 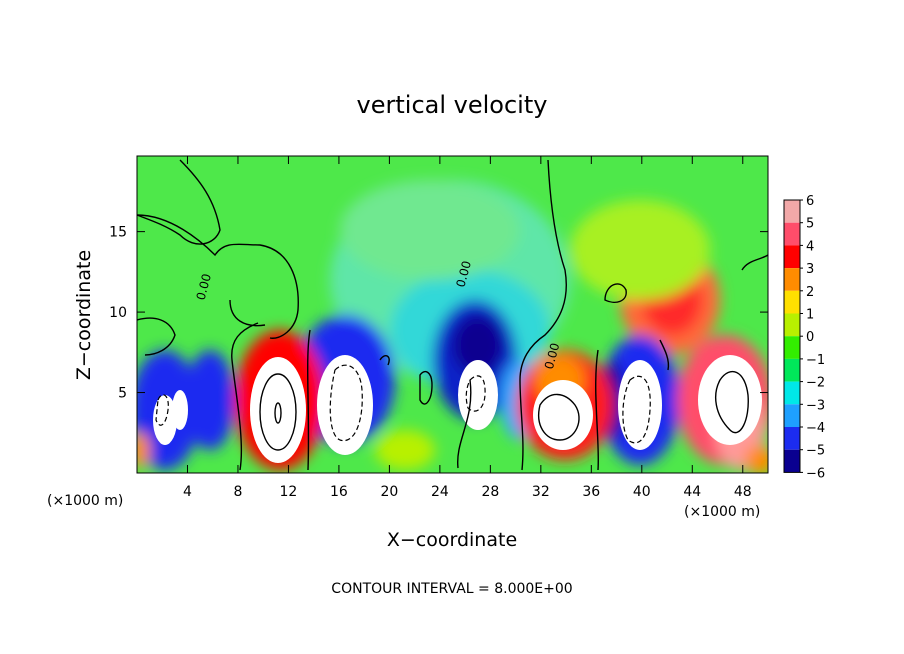 I want to click on x-tick-label: 32, so click(x=541, y=492).